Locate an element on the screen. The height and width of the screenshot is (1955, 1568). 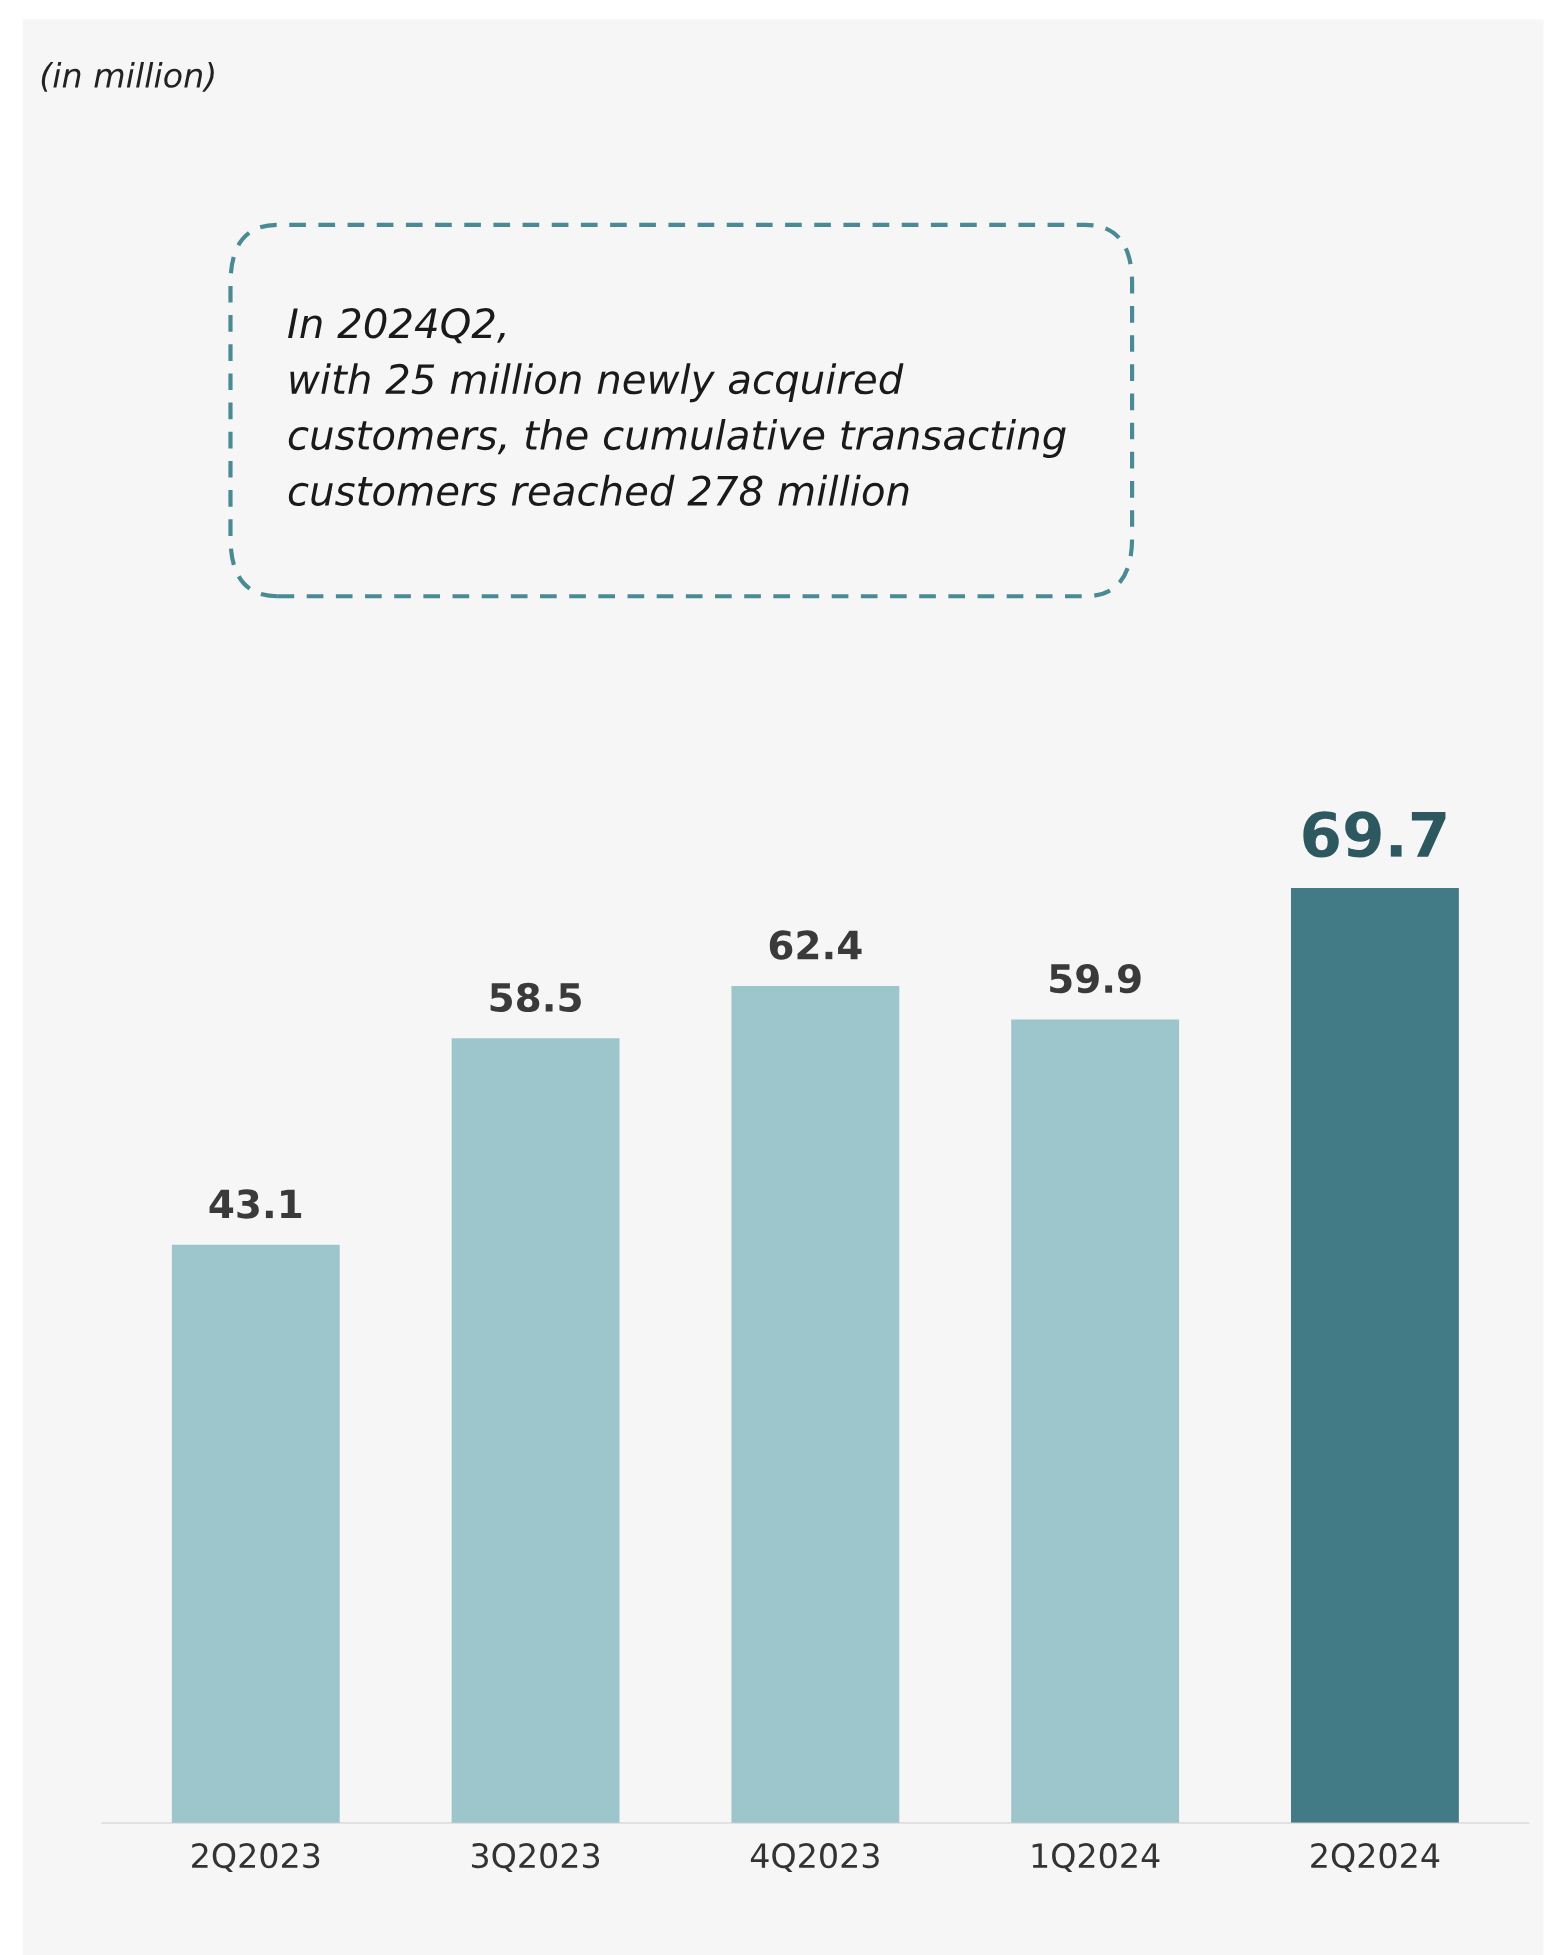
x-tick-label: 1Q2024 is located at coordinates (1096, 1858).